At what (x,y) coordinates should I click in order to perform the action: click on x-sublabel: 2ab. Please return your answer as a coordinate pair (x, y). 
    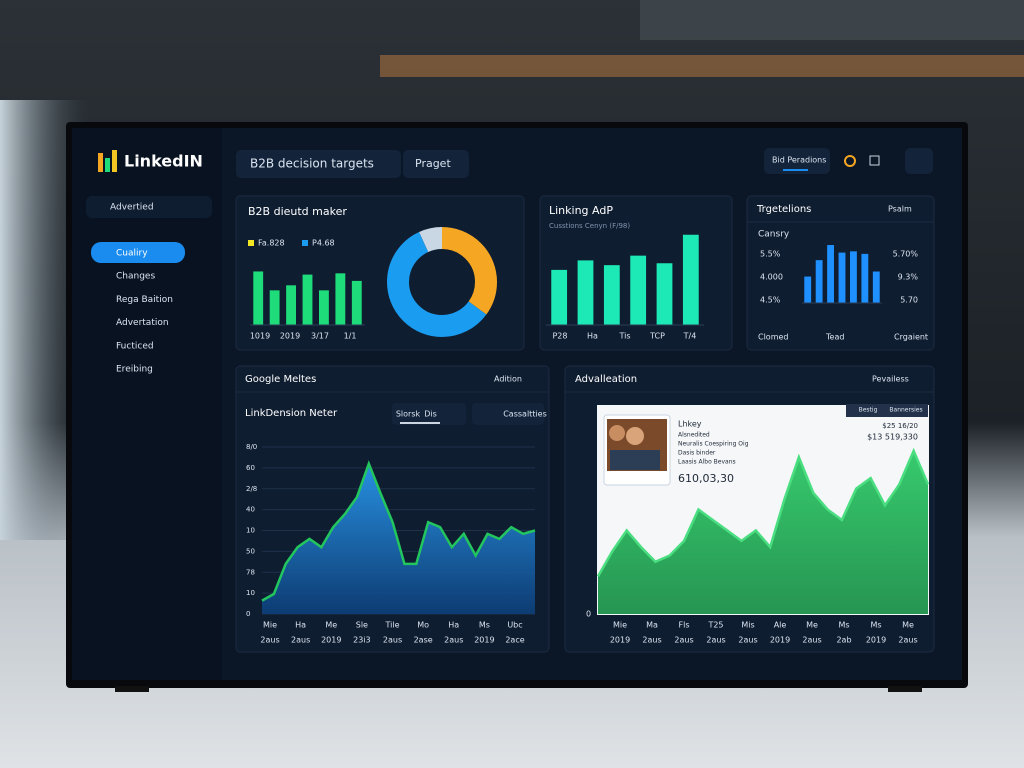
    Looking at the image, I should click on (843, 640).